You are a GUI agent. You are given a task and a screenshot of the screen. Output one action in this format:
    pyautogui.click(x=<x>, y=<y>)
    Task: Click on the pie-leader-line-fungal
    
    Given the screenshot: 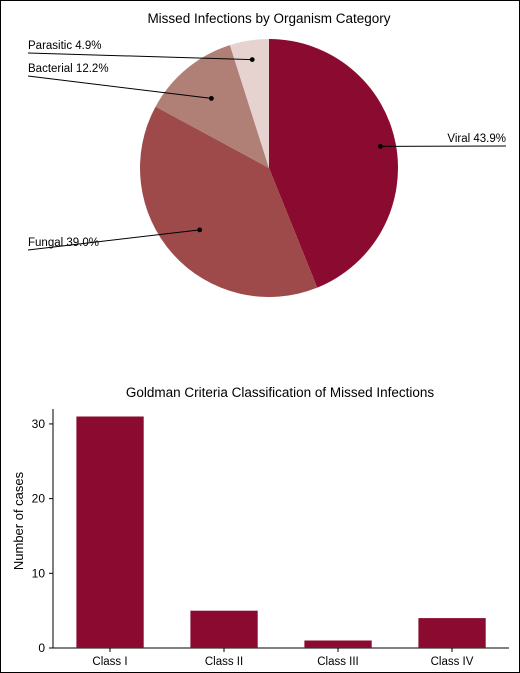 What is the action you would take?
    pyautogui.click(x=113, y=240)
    